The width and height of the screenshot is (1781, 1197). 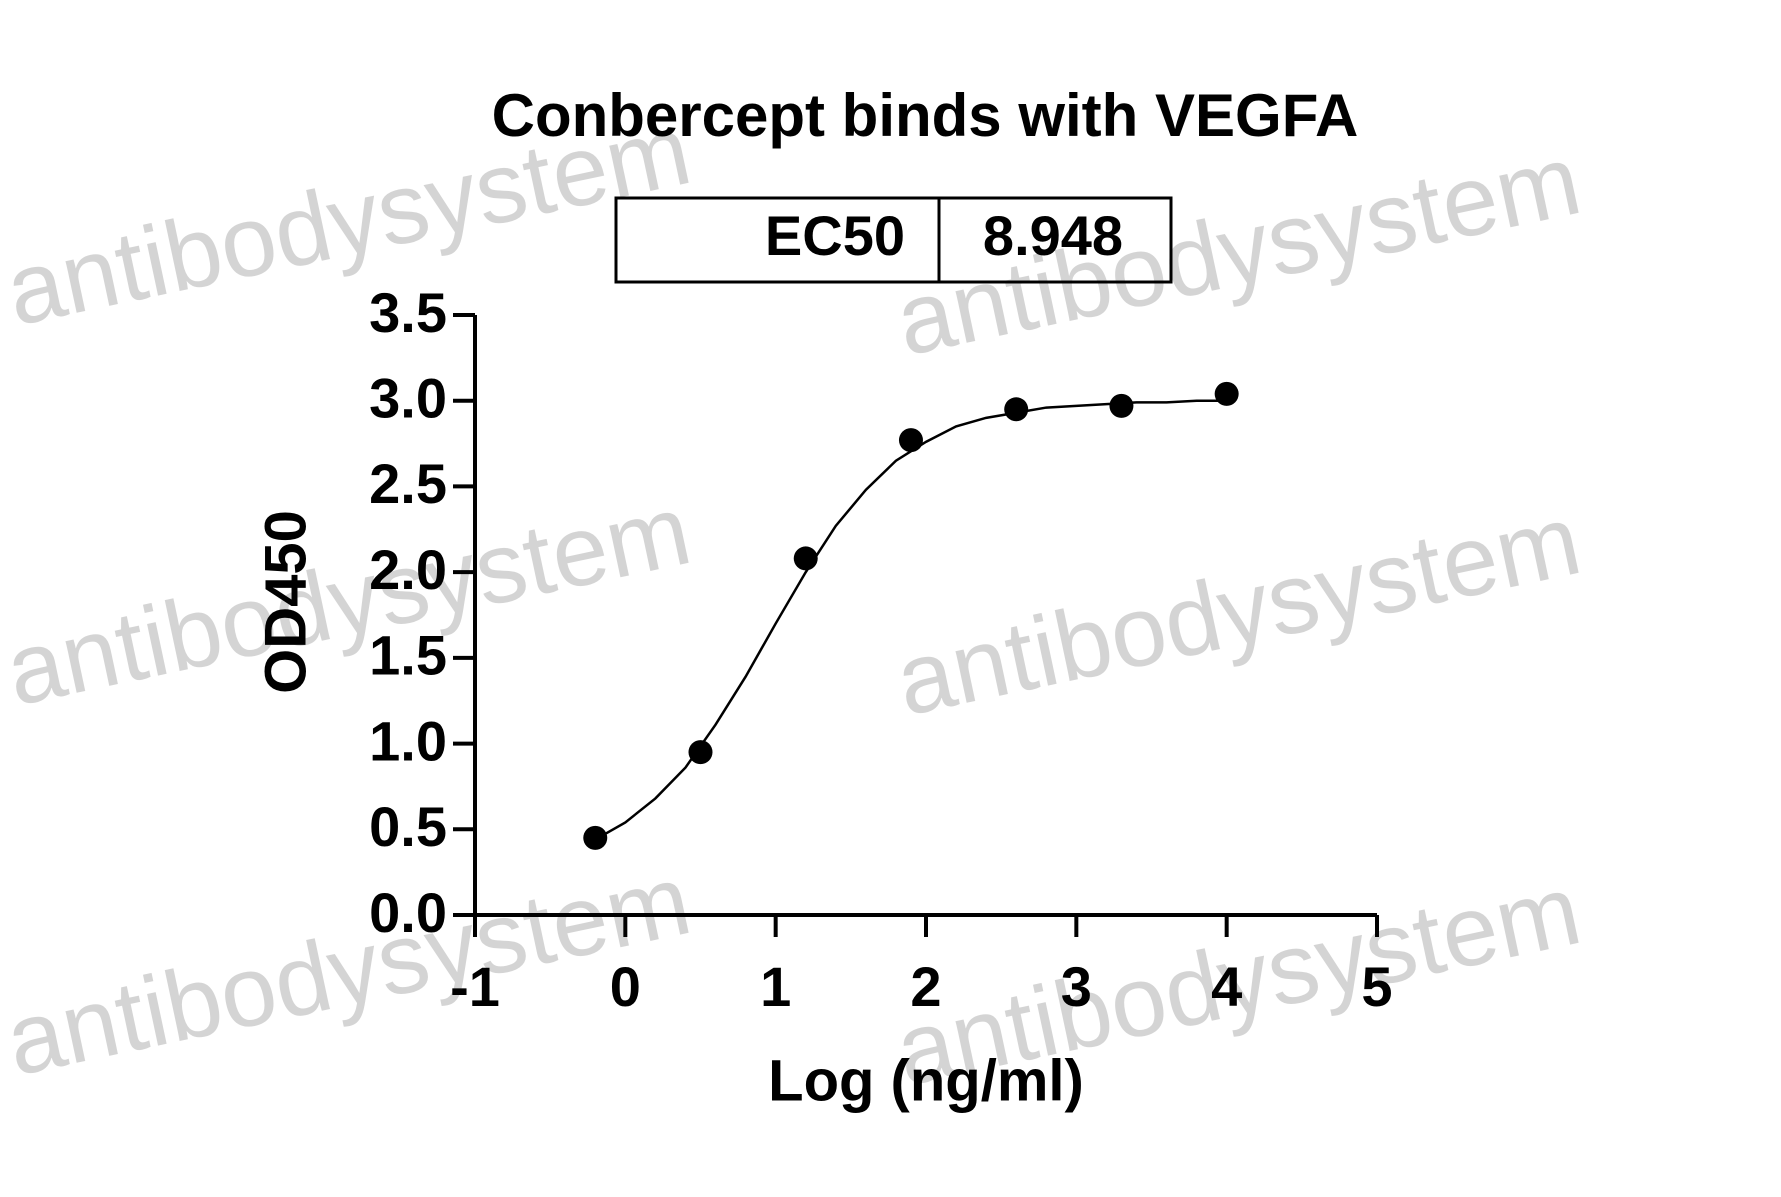 What do you see at coordinates (408, 569) in the screenshot?
I see `y-tick-label: 2.0` at bounding box center [408, 569].